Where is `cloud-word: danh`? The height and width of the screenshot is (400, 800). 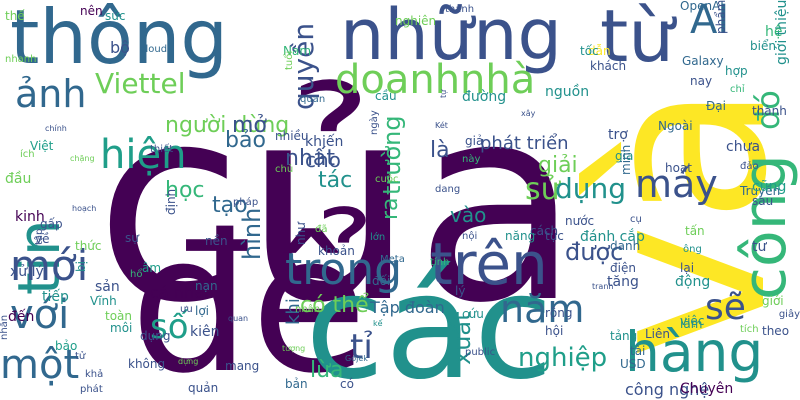 cloud-word: danh is located at coordinates (625, 246).